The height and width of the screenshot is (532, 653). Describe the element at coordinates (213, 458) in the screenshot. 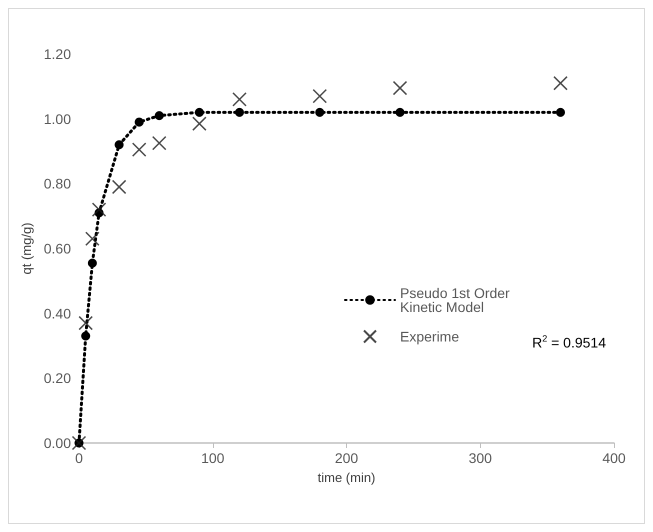

I see `x-tick-label: 100` at that location.